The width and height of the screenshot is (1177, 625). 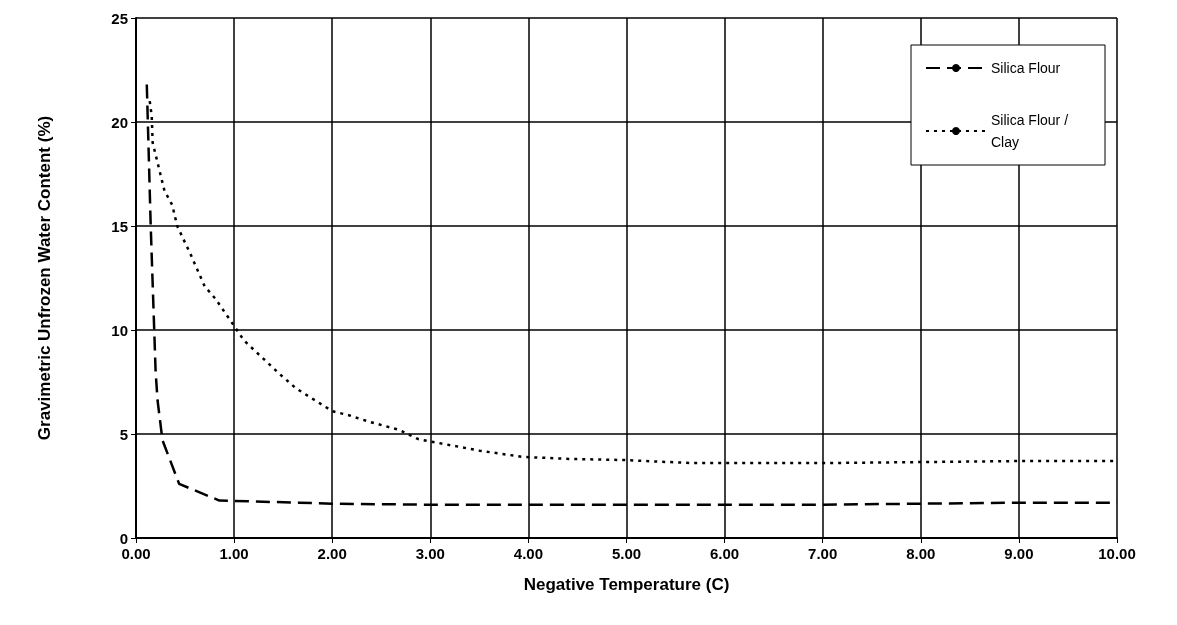 I want to click on x-tick-label: 0.00, so click(x=136, y=553).